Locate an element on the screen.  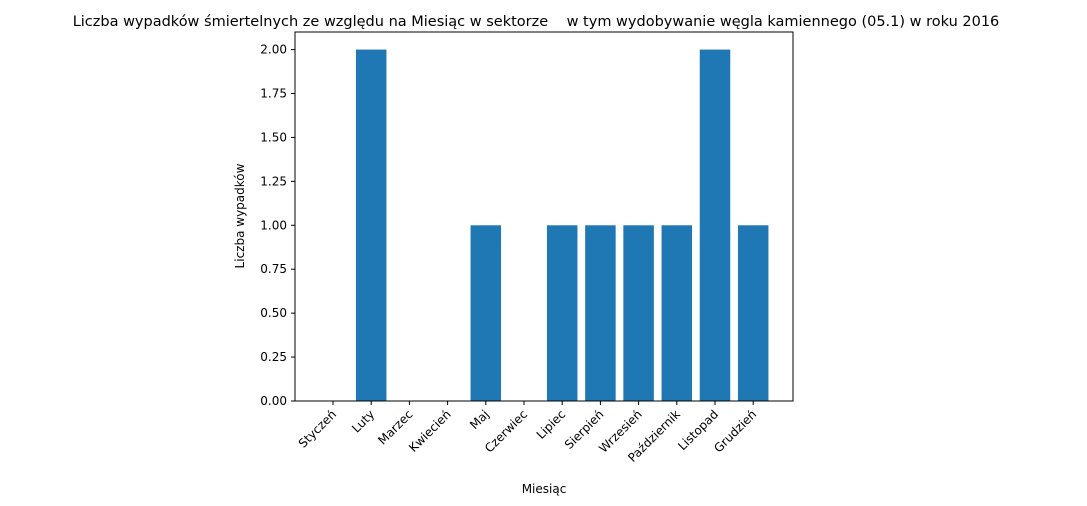
x-tick-label: Lipiec is located at coordinates (551, 424).